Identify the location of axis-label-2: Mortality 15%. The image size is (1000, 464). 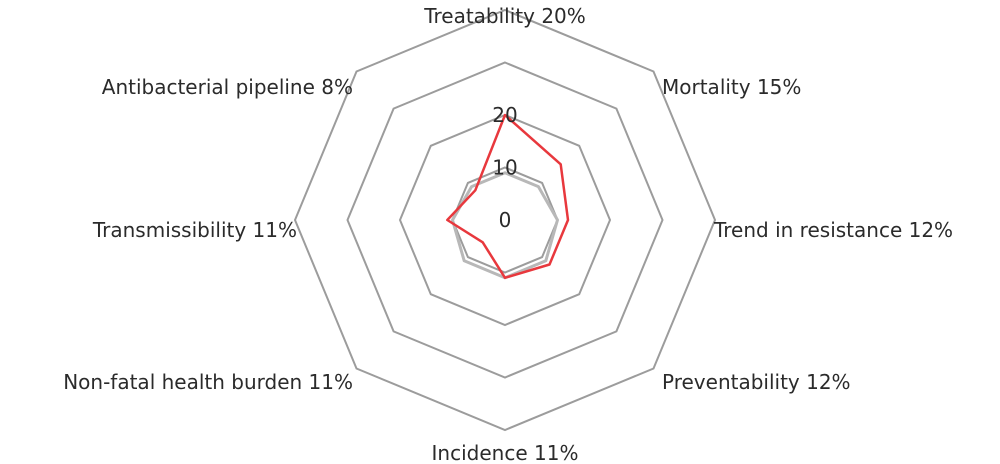
(731, 87).